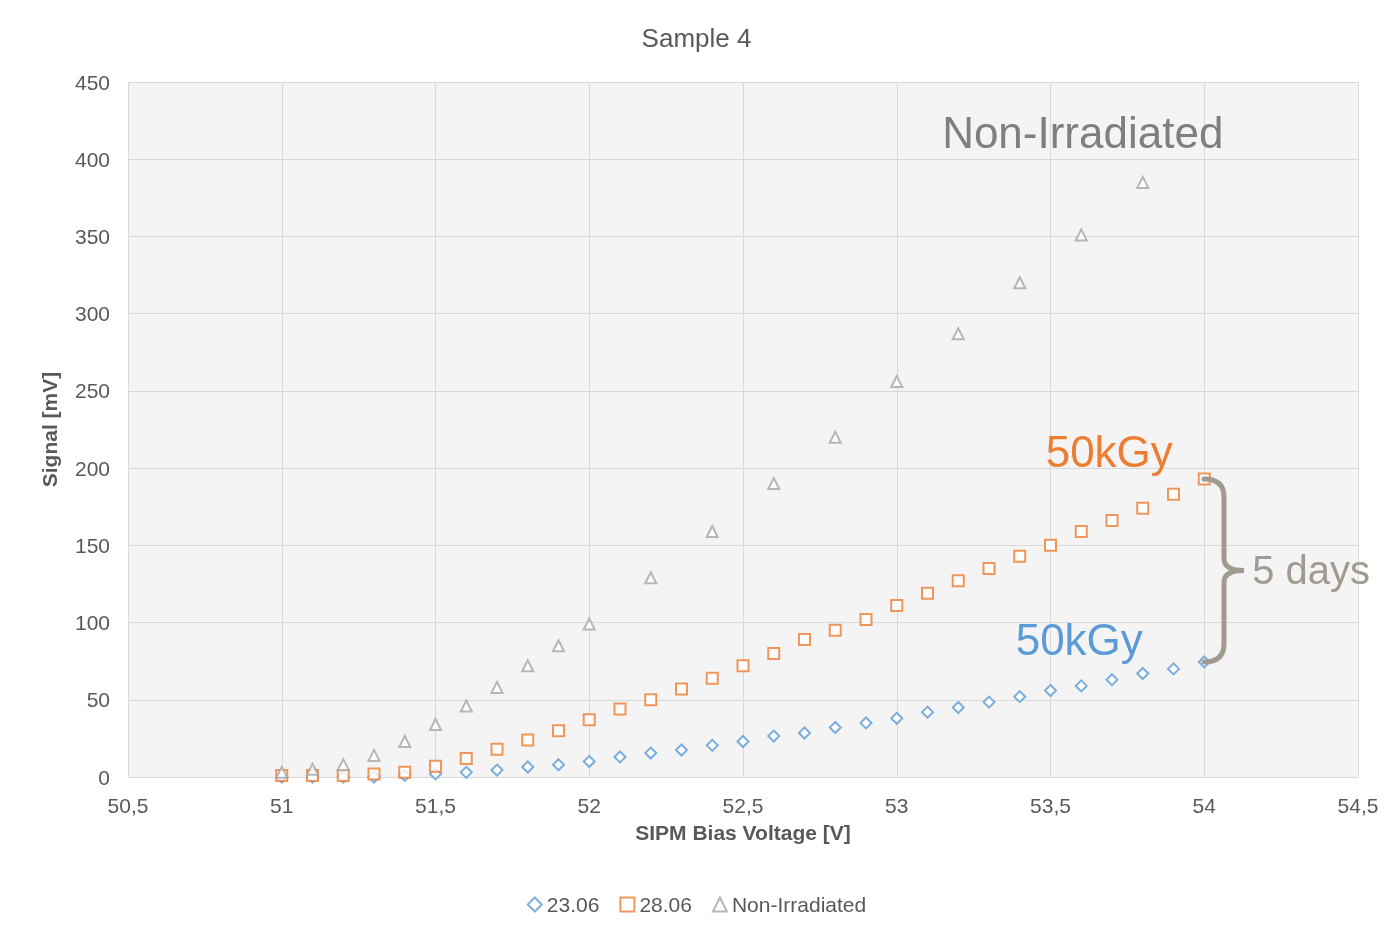 This screenshot has height=930, width=1393. What do you see at coordinates (92, 468) in the screenshot?
I see `y-tick-label: 200` at bounding box center [92, 468].